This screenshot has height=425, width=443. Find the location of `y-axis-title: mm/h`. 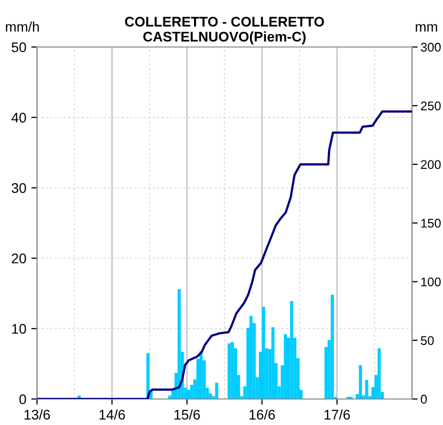

y-axis-title: mm/h is located at coordinates (22, 27).